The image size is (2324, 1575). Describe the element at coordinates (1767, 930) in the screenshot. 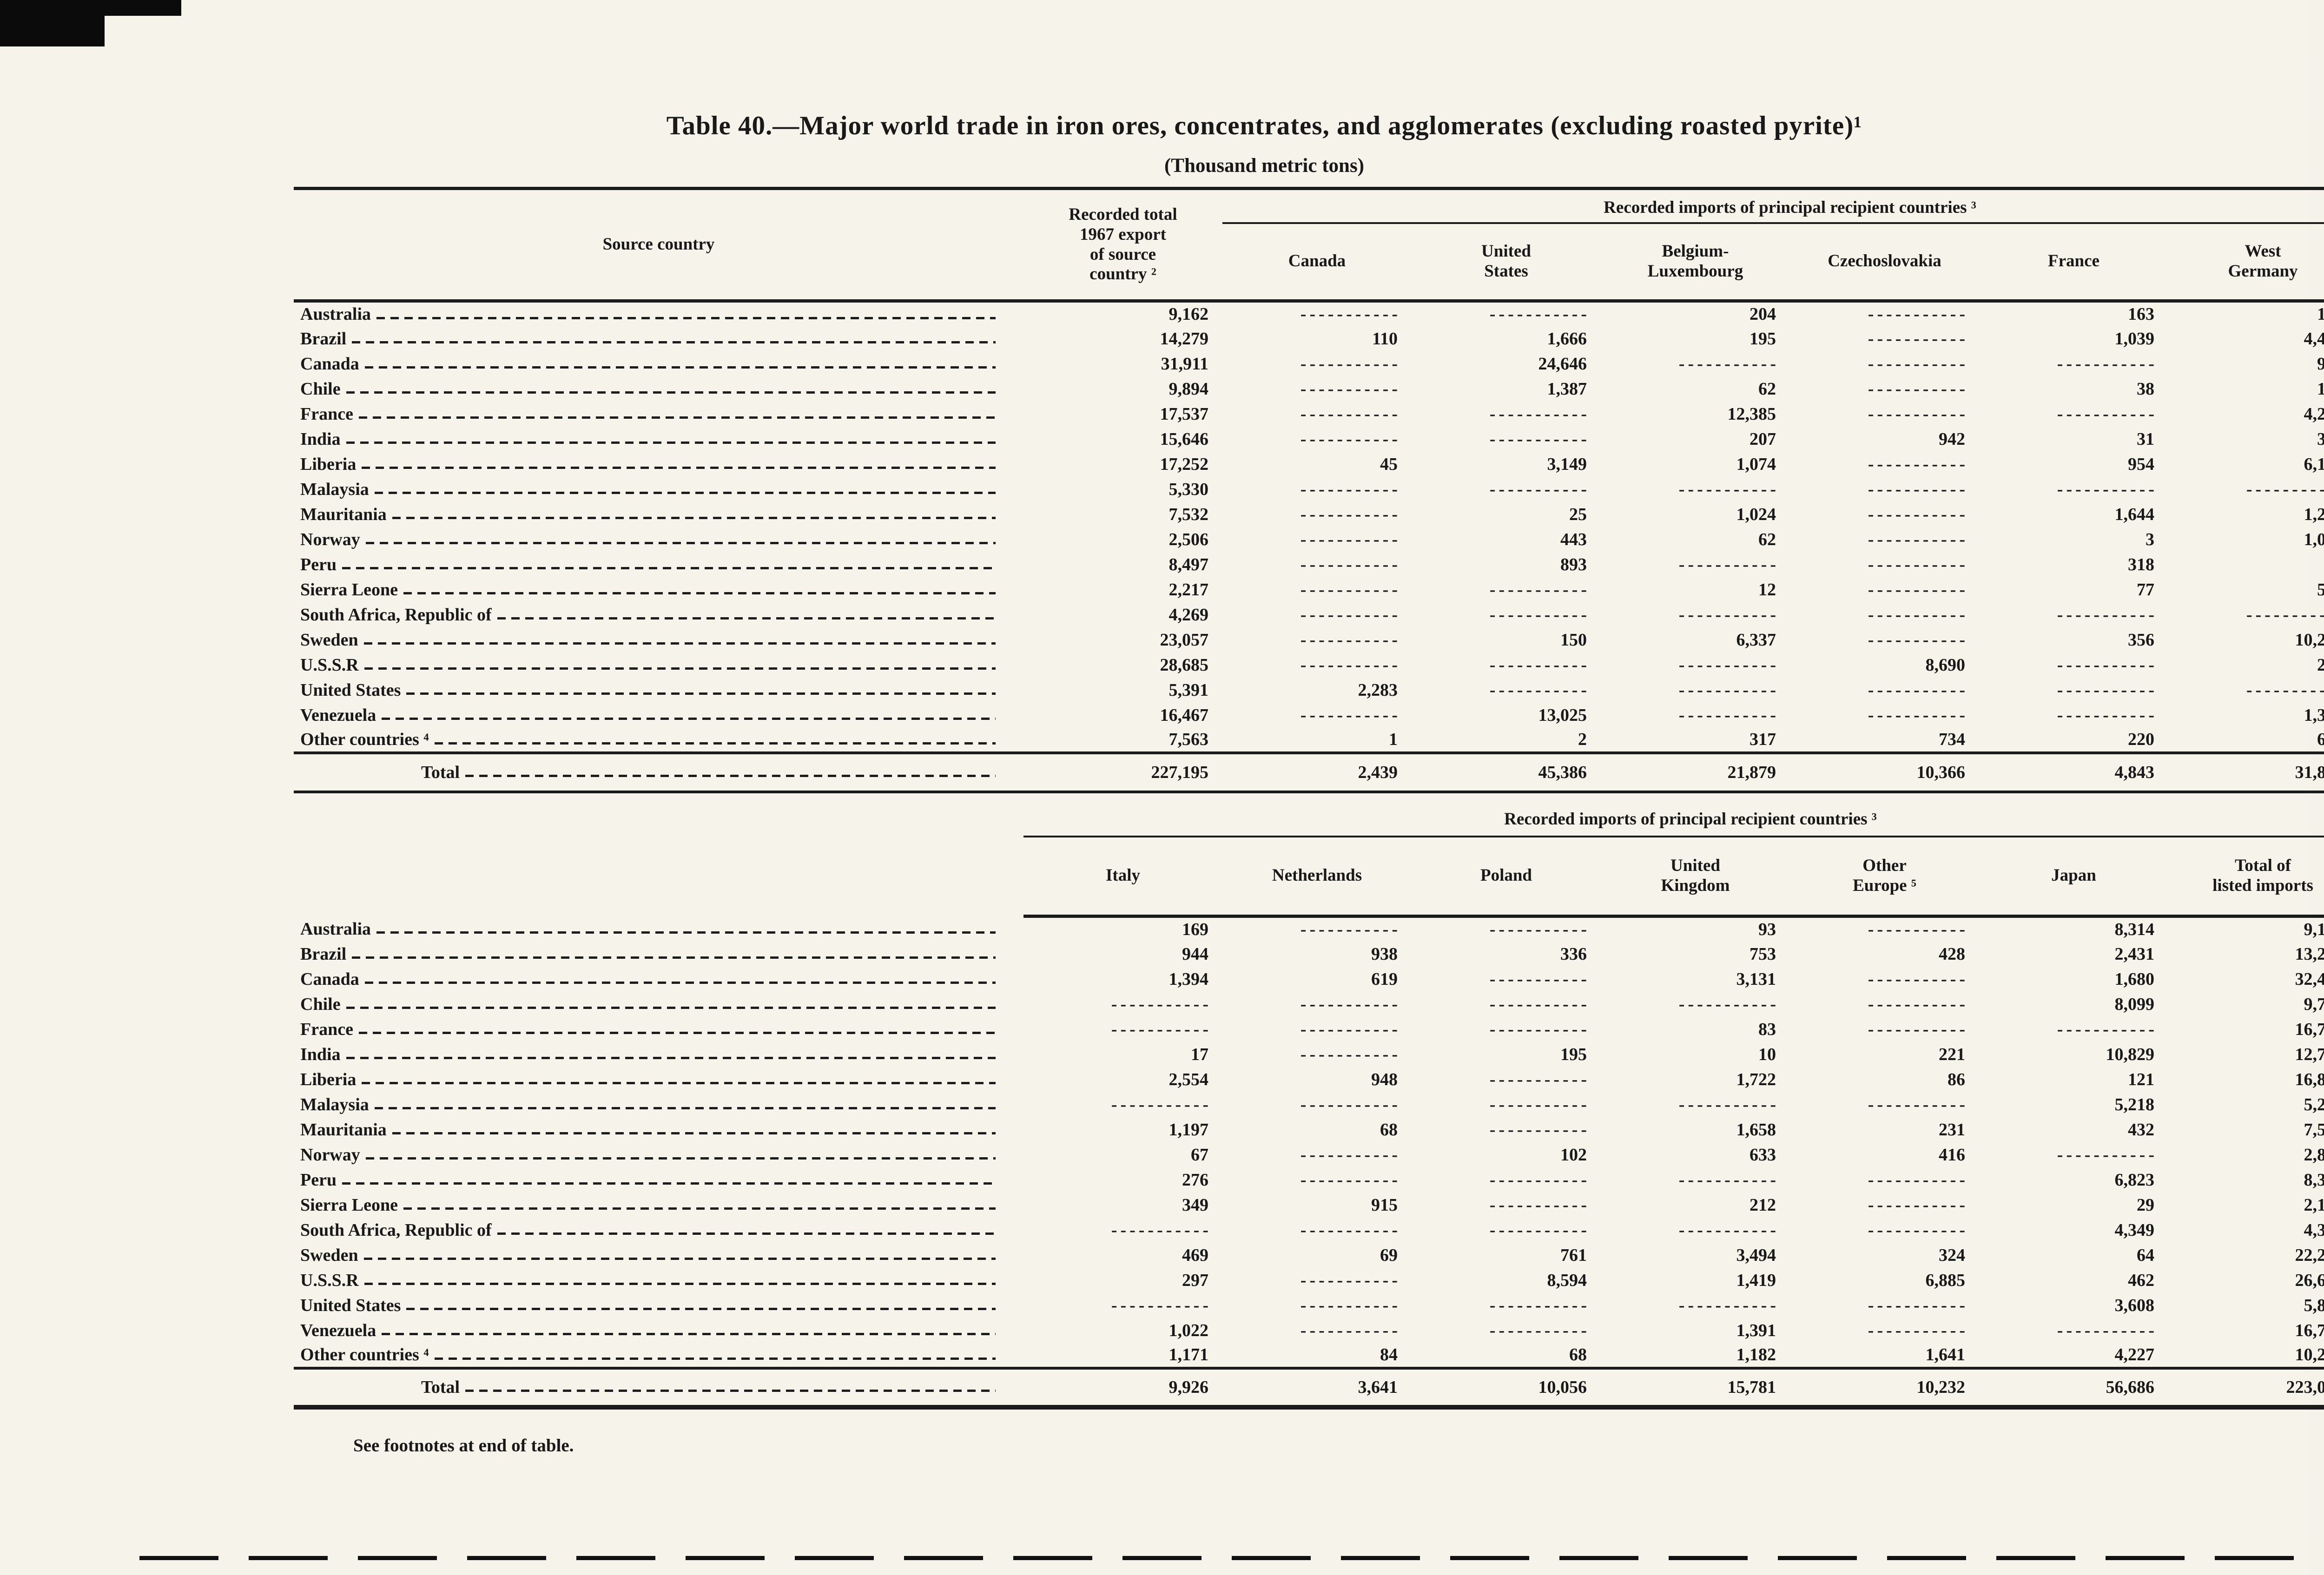

I see `value-cell: 93` at that location.